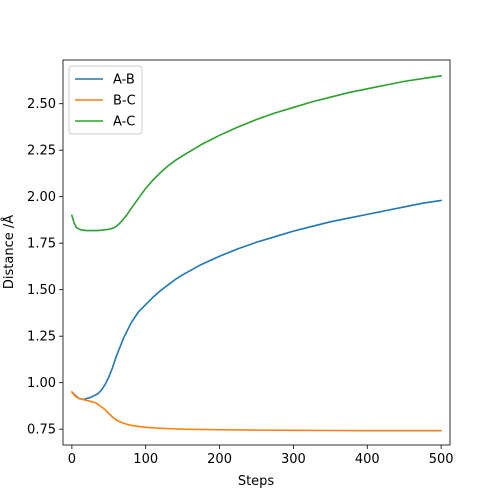  I want to click on y-axis-label: Distance /Å, so click(9, 252).